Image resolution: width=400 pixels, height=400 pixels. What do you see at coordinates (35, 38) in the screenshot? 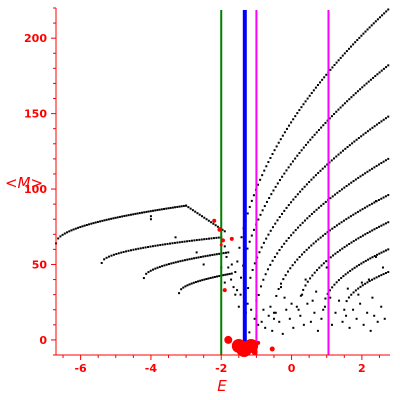
I see `y-tick-label: 200` at bounding box center [35, 38].